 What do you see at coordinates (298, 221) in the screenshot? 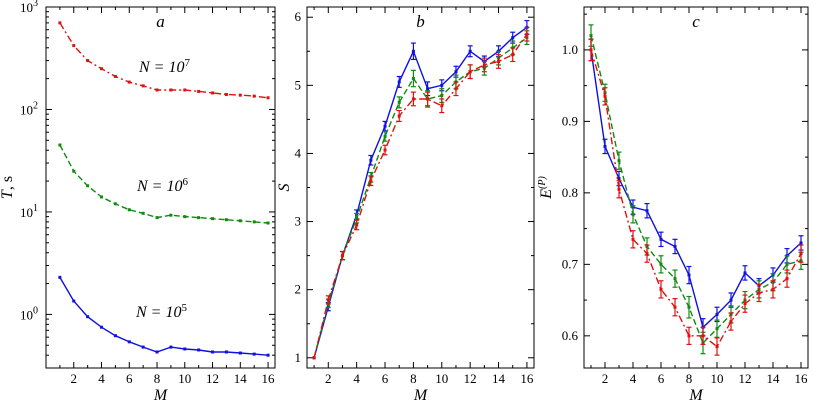
I see `y-tick-label: 3` at bounding box center [298, 221].